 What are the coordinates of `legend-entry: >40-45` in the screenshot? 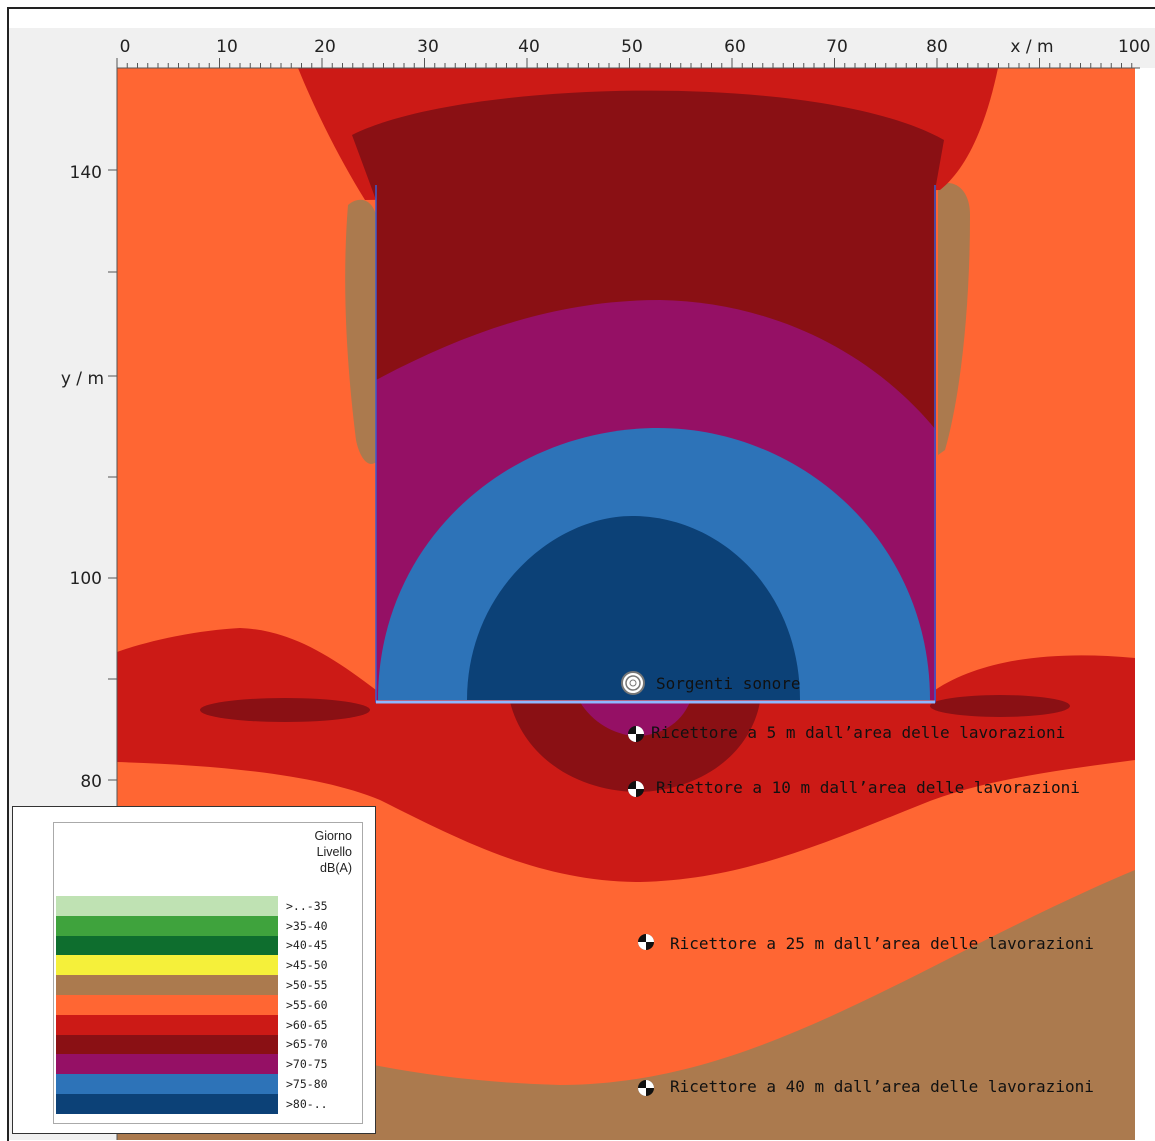 It's located at (209, 945).